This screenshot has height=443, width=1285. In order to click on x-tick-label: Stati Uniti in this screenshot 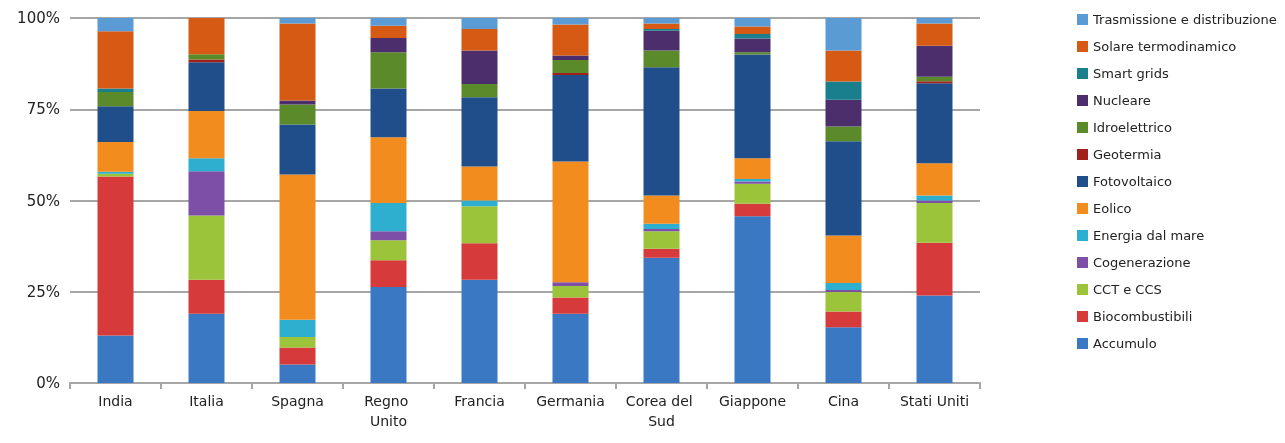, I will do `click(934, 401)`.